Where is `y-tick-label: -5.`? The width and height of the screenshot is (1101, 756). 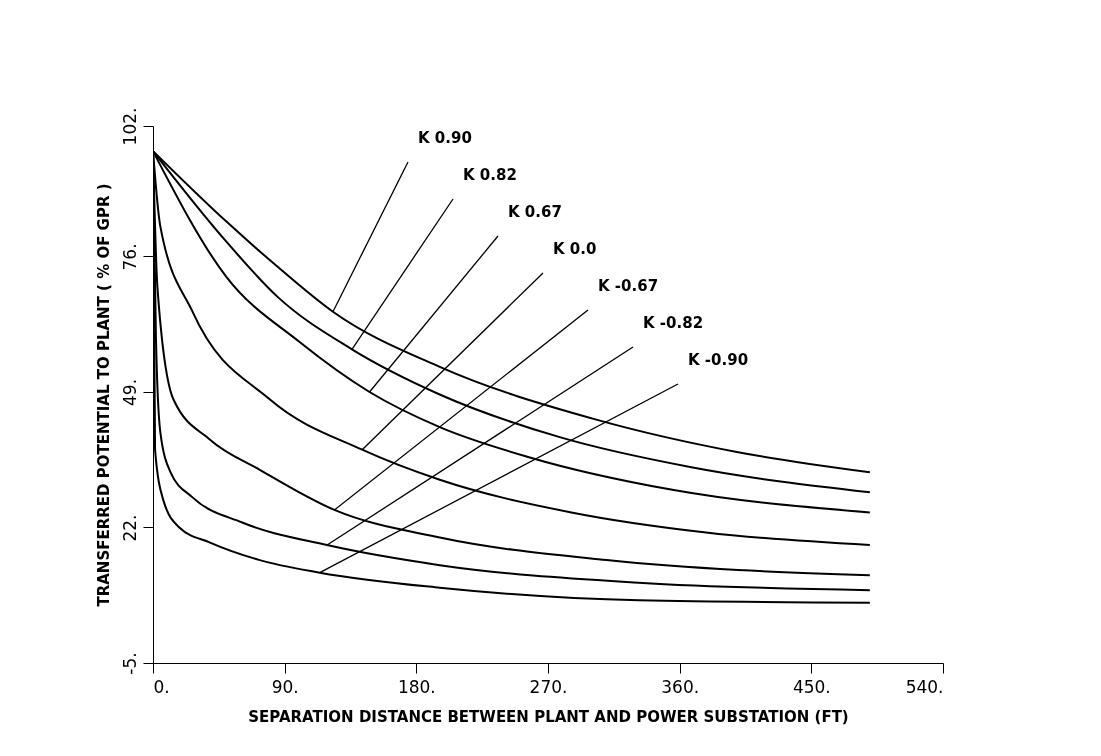 y-tick-label: -5. is located at coordinates (129, 663).